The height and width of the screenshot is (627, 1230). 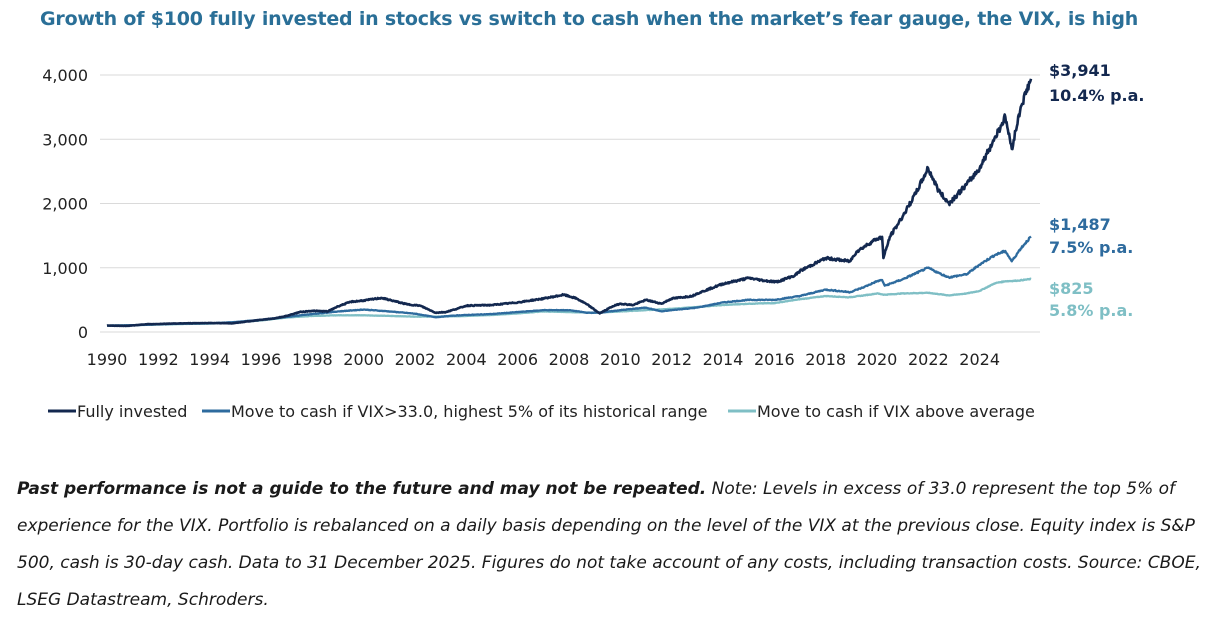 I want to click on y-axis: 0 1,000 2,000 3,000 4,000, so click(x=65, y=204).